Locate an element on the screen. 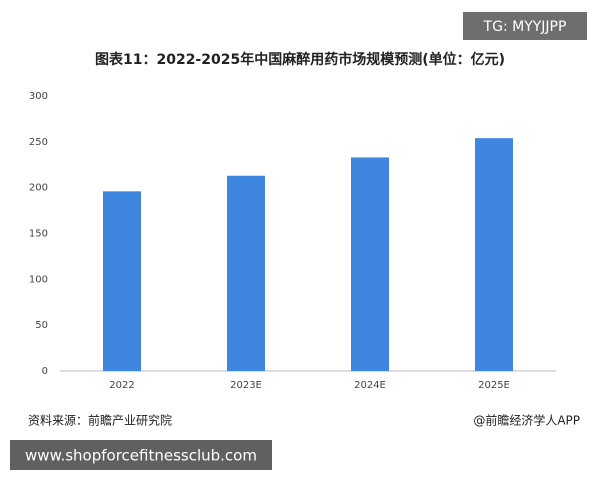 Image resolution: width=600 pixels, height=480 pixels. y-tick-label: 300 is located at coordinates (38, 96).